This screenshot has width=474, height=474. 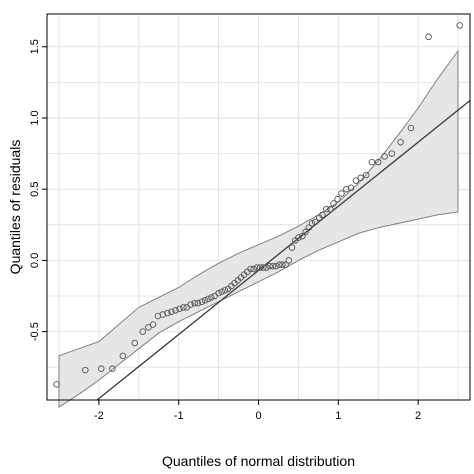 What do you see at coordinates (35, 189) in the screenshot?
I see `y-tick-label: 0.5` at bounding box center [35, 189].